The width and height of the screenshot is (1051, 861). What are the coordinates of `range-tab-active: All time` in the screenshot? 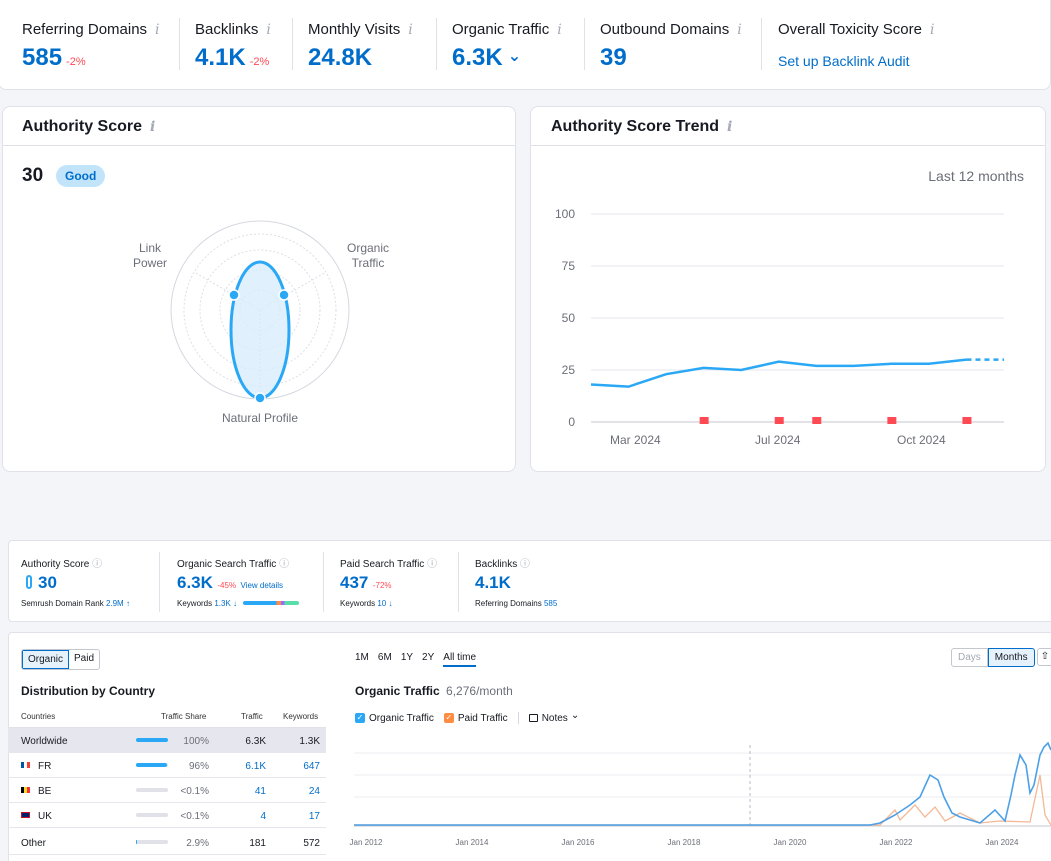 It's located at (460, 659).